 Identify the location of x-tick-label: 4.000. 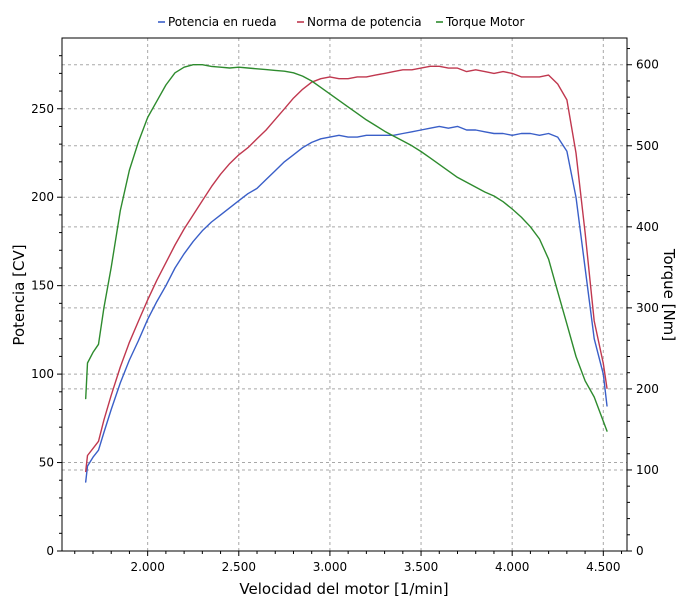
(512, 567).